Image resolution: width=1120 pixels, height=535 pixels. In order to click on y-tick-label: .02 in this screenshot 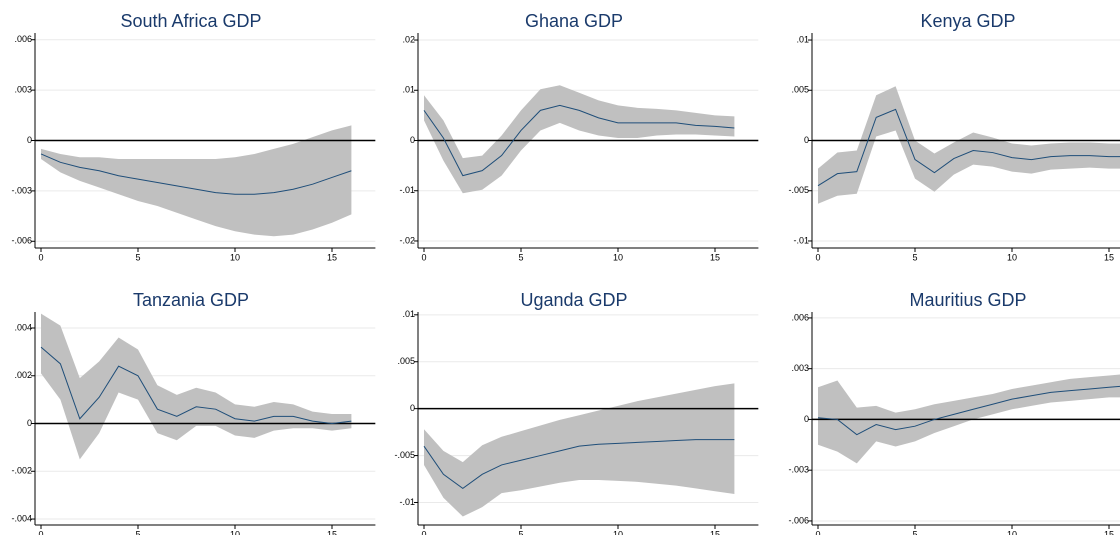, I will do `click(408, 39)`.